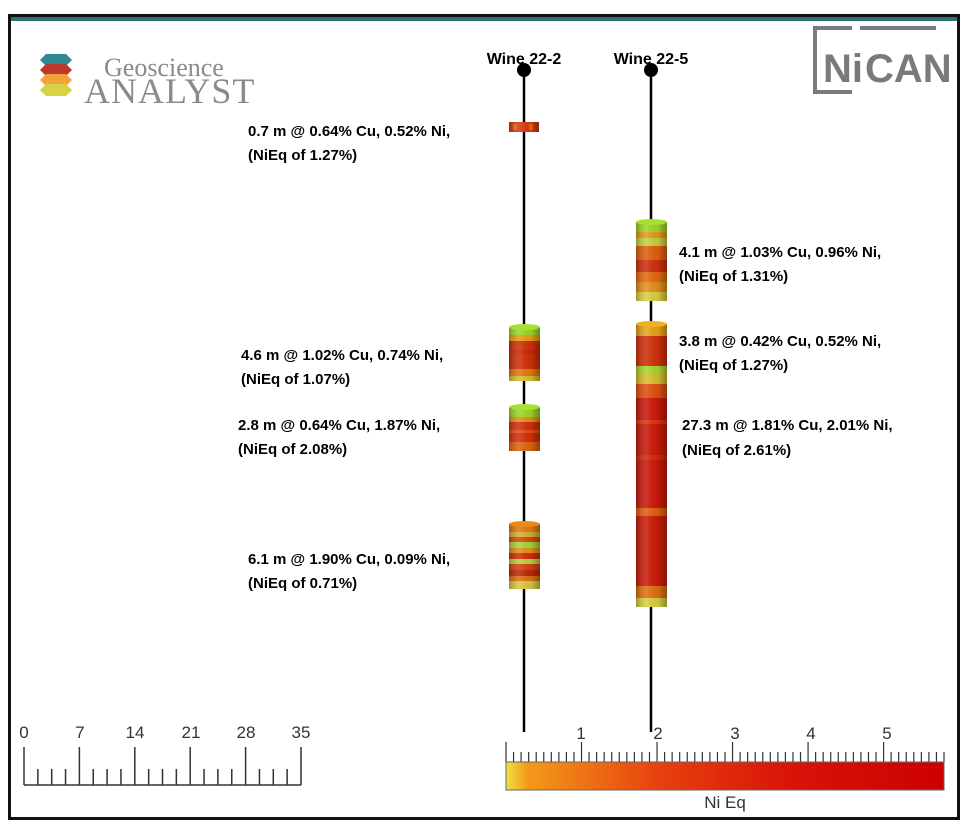 The image size is (980, 834). I want to click on scale-label-21: 21, so click(191, 732).